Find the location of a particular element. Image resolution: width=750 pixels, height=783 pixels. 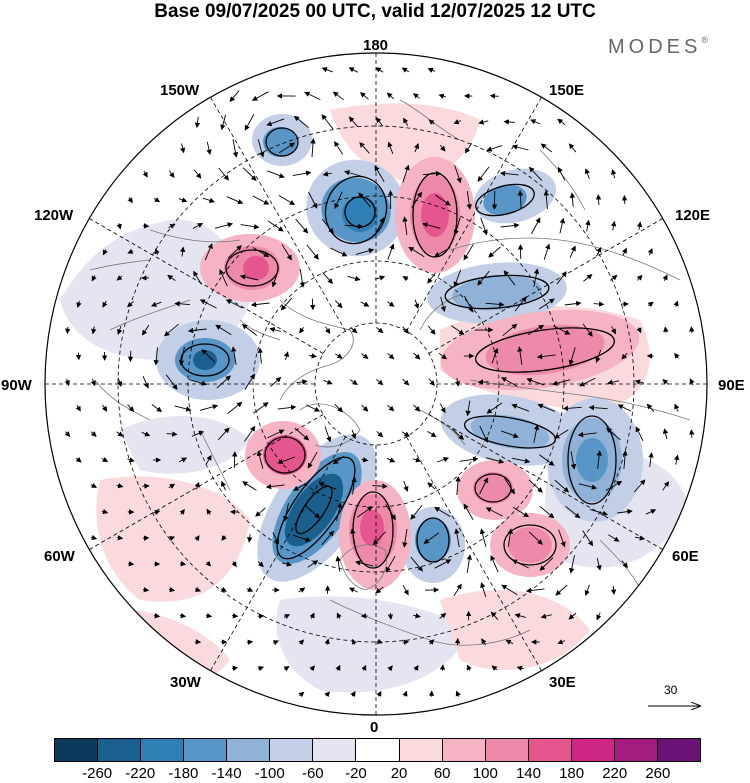

colorbar-tick-label: 260 is located at coordinates (658, 773).